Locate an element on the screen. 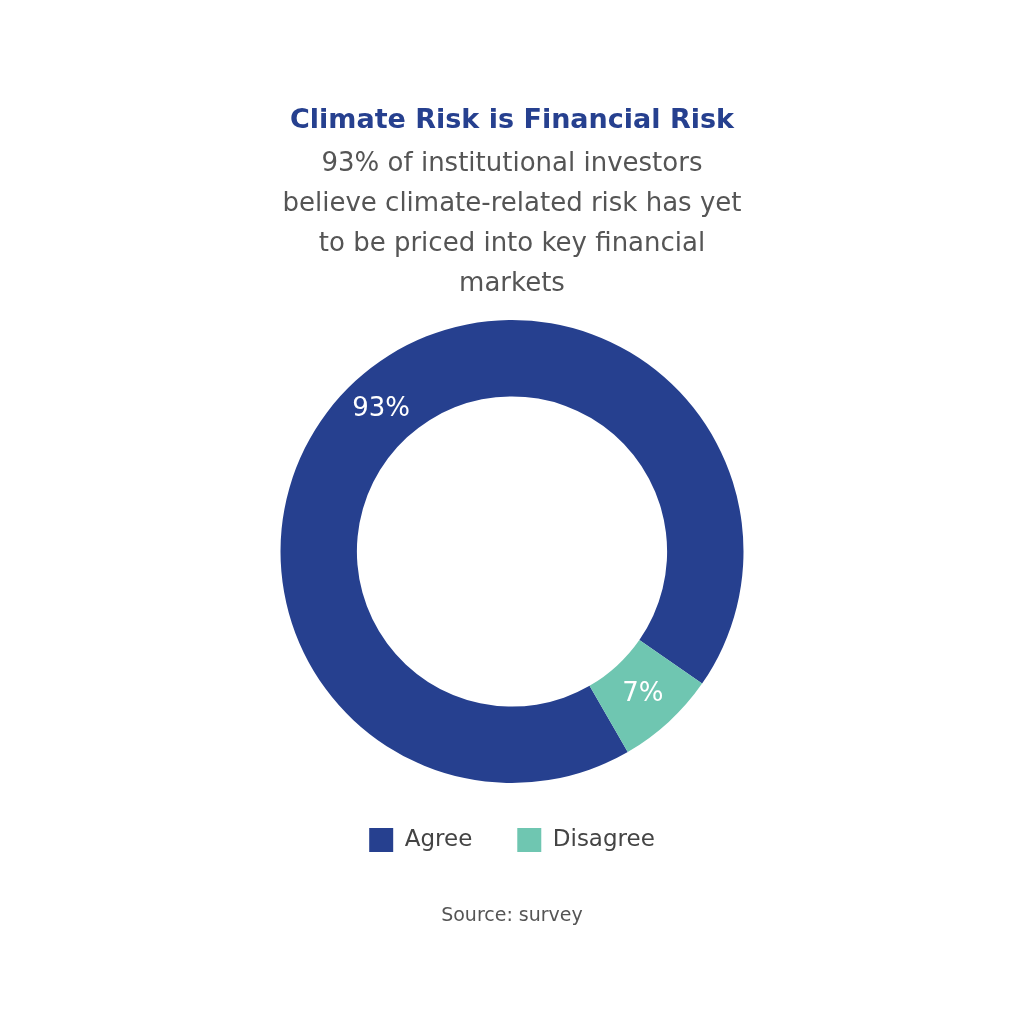 Image resolution: width=1024 pixels, height=1024 pixels. source-note: Source: survey is located at coordinates (512, 914).